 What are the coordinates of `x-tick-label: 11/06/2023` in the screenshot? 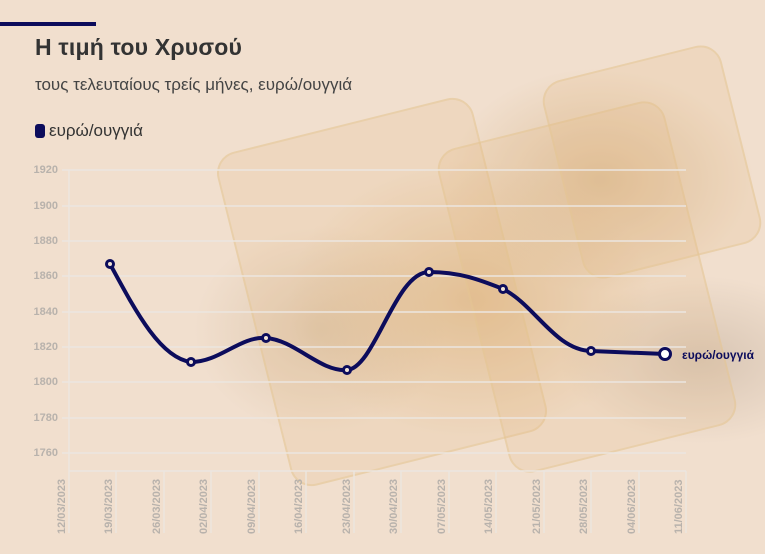 It's located at (679, 506).